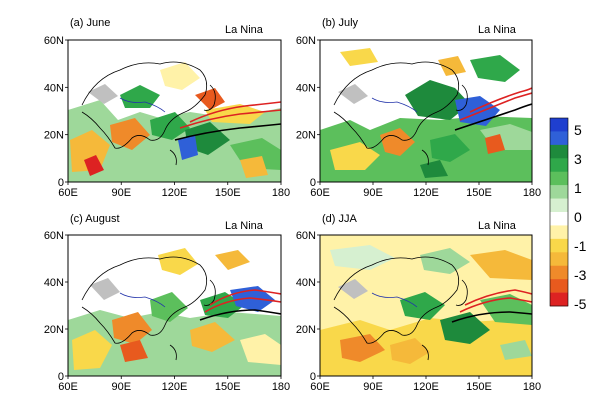  Describe the element at coordinates (244, 226) in the screenshot. I see `panel-c-tag: La Nina` at that location.